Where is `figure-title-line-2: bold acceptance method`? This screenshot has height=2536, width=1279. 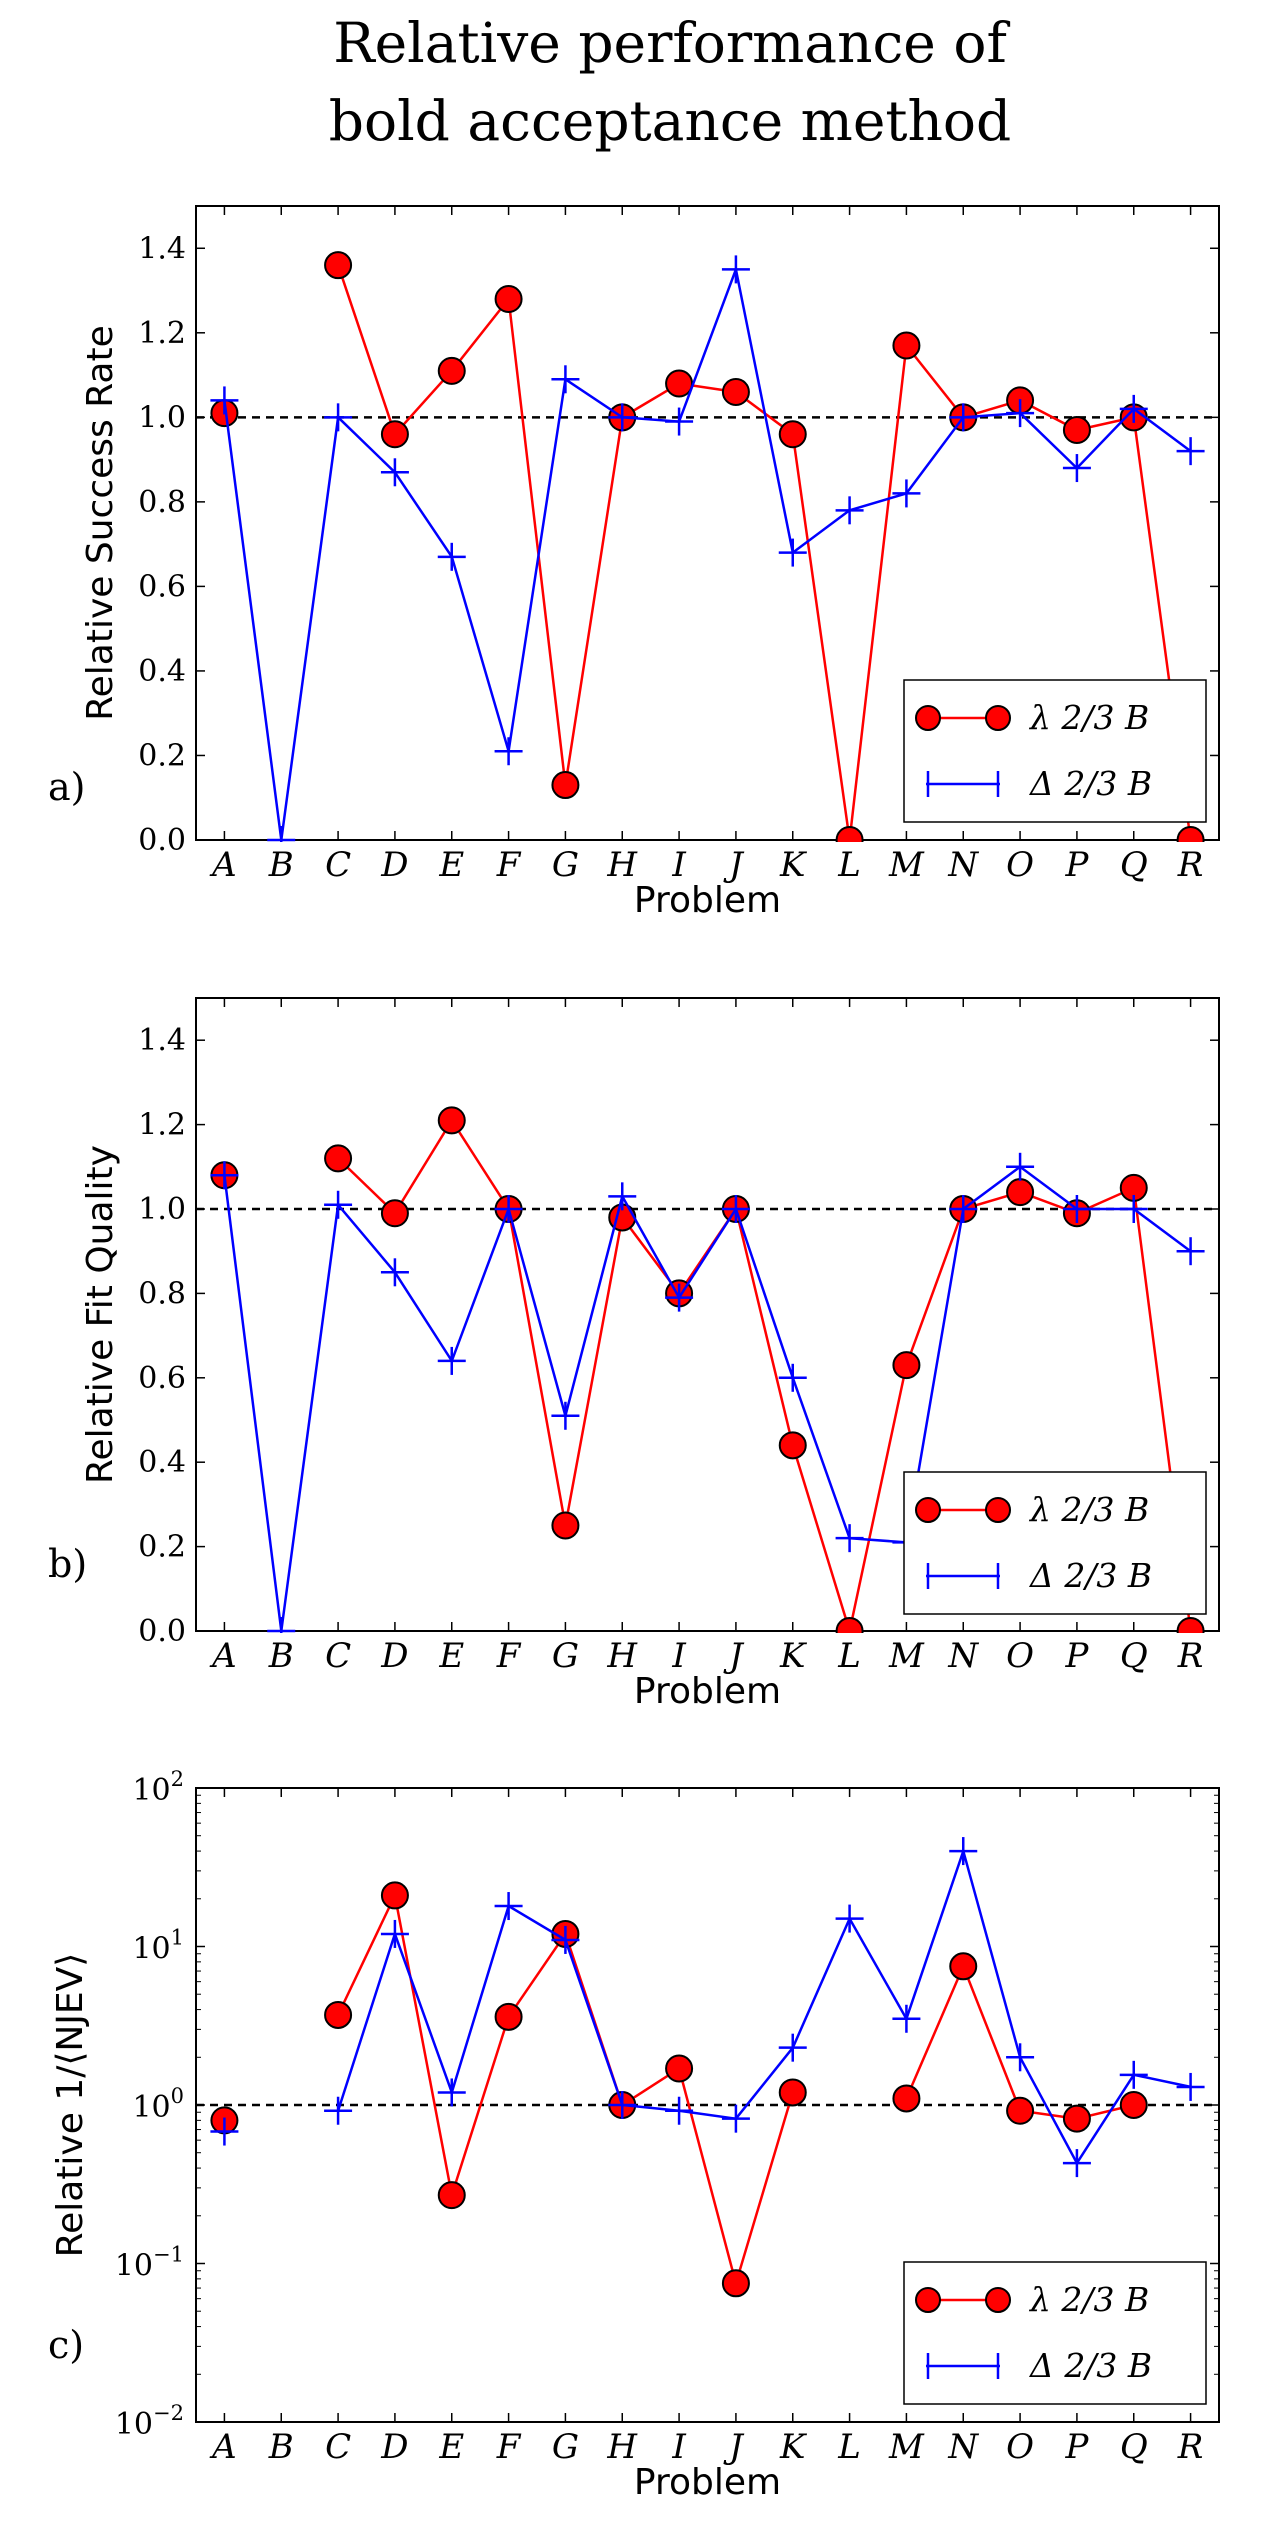 figure-title-line-2: bold acceptance method is located at coordinates (670, 121).